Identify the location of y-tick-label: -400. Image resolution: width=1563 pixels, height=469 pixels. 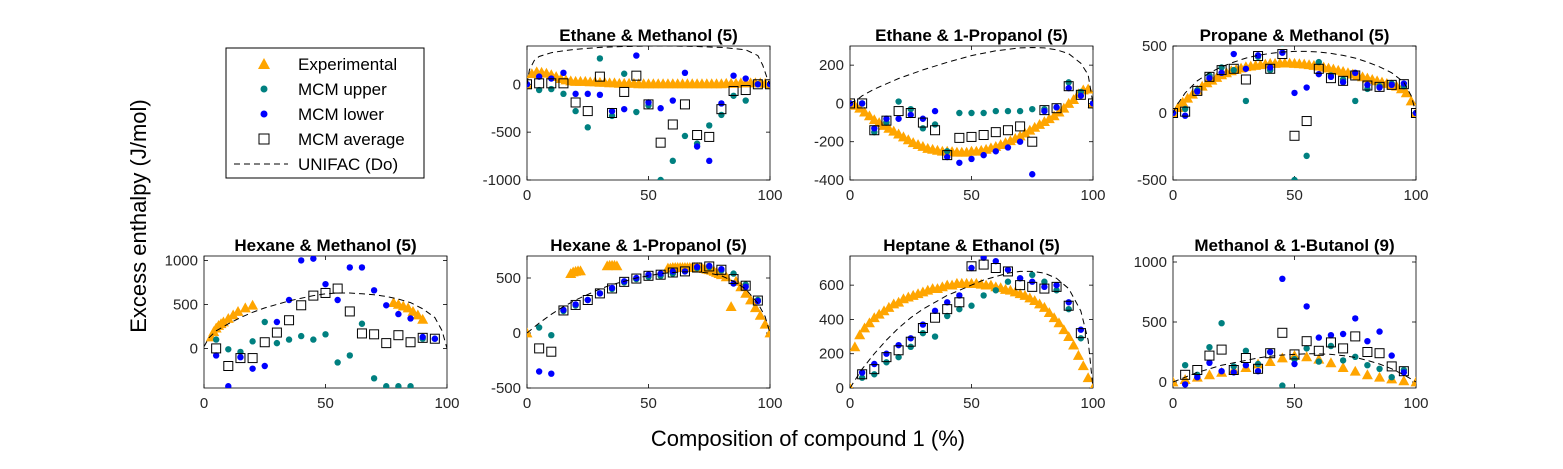
(829, 180).